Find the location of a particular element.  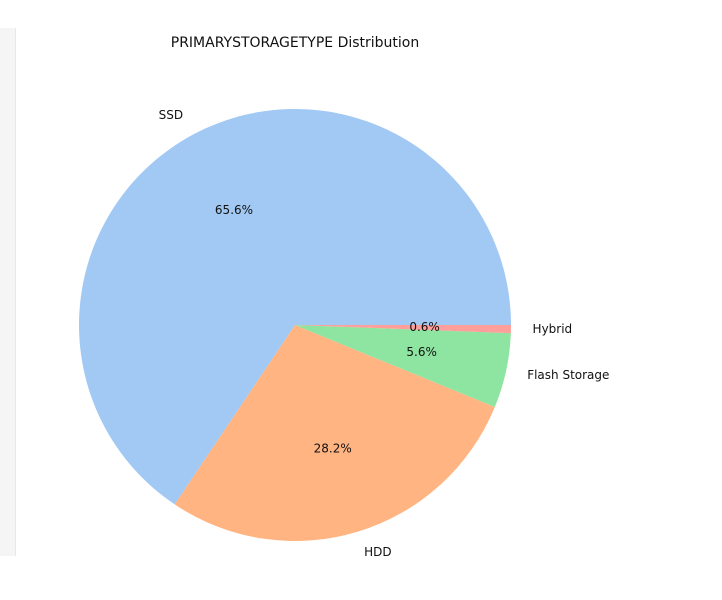

slice-label-flash-storage: Flash Storage is located at coordinates (568, 375).